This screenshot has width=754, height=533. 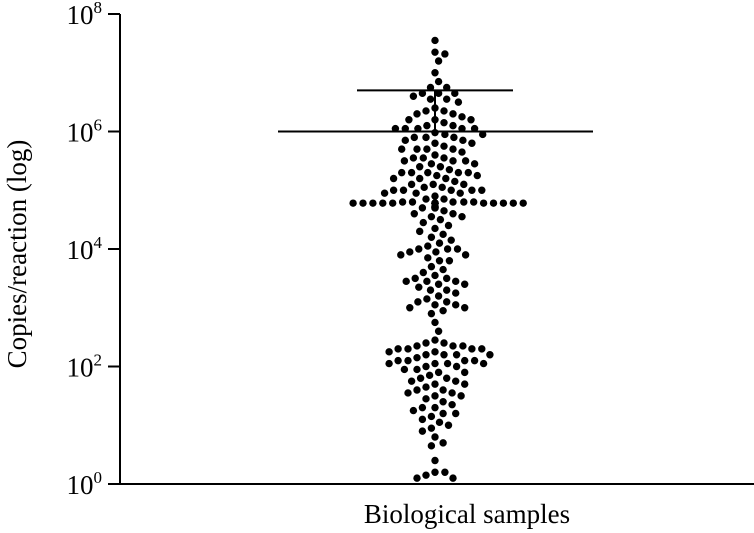 I want to click on y-tick-label: 10², so click(x=85, y=367).